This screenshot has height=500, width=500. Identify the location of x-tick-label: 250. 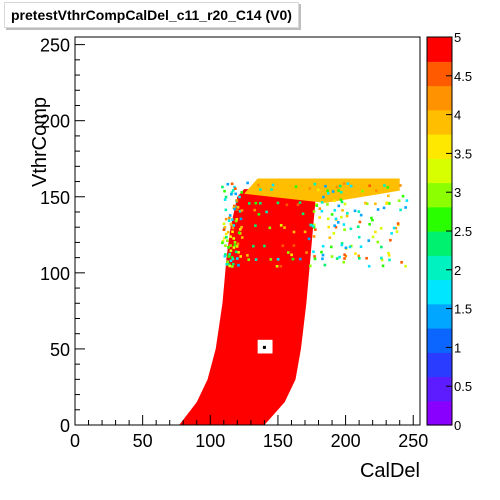
(413, 441).